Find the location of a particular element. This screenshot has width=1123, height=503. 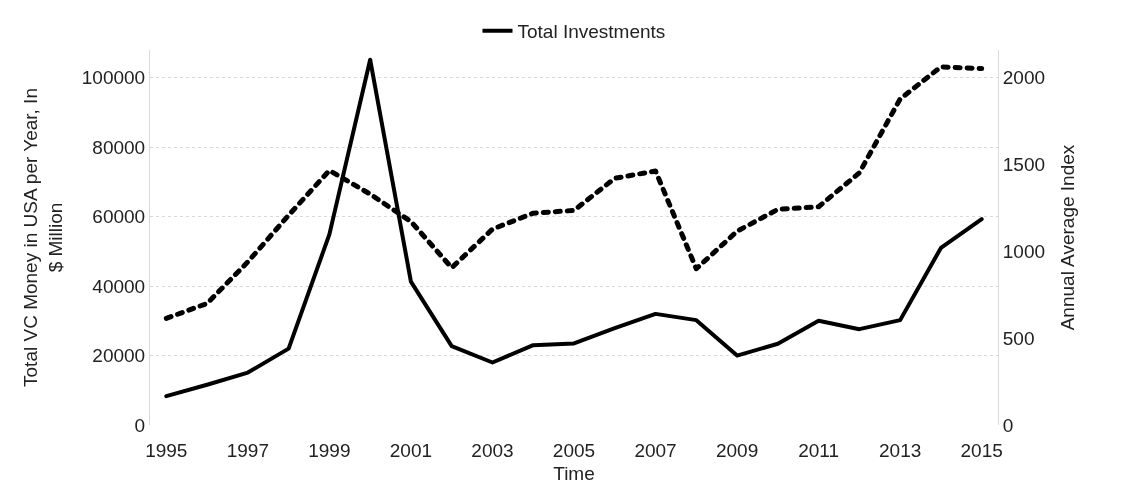

x-tick-label: 2005 is located at coordinates (574, 450).